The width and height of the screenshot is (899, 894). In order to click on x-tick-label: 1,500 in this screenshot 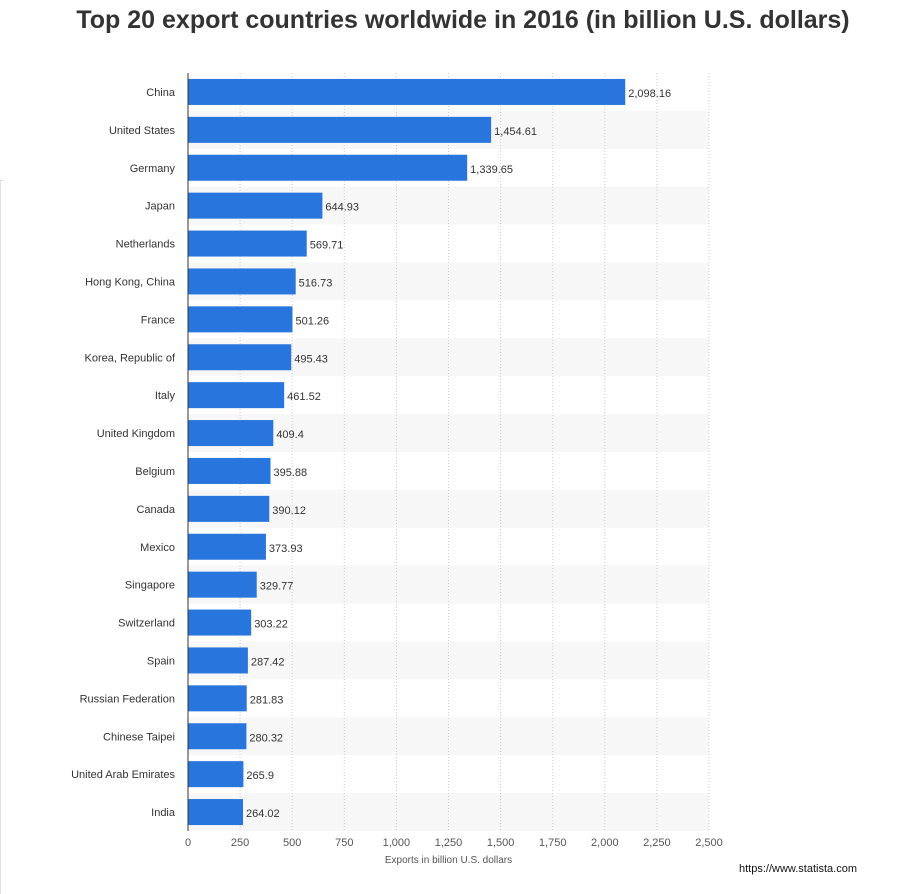, I will do `click(501, 843)`.